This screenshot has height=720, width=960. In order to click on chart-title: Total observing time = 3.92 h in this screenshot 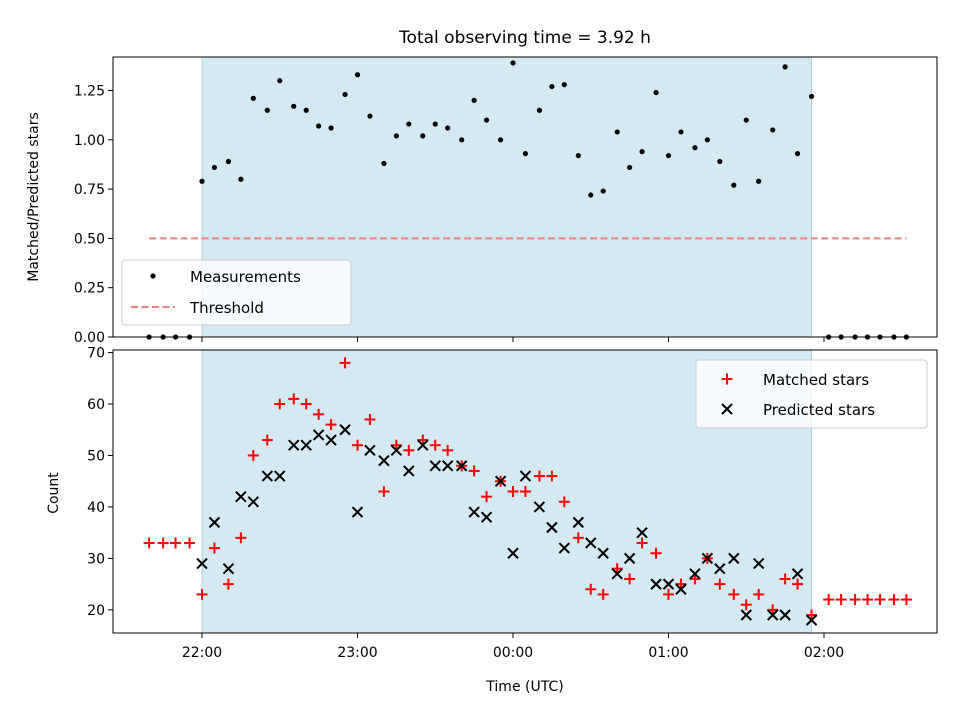, I will do `click(524, 38)`.